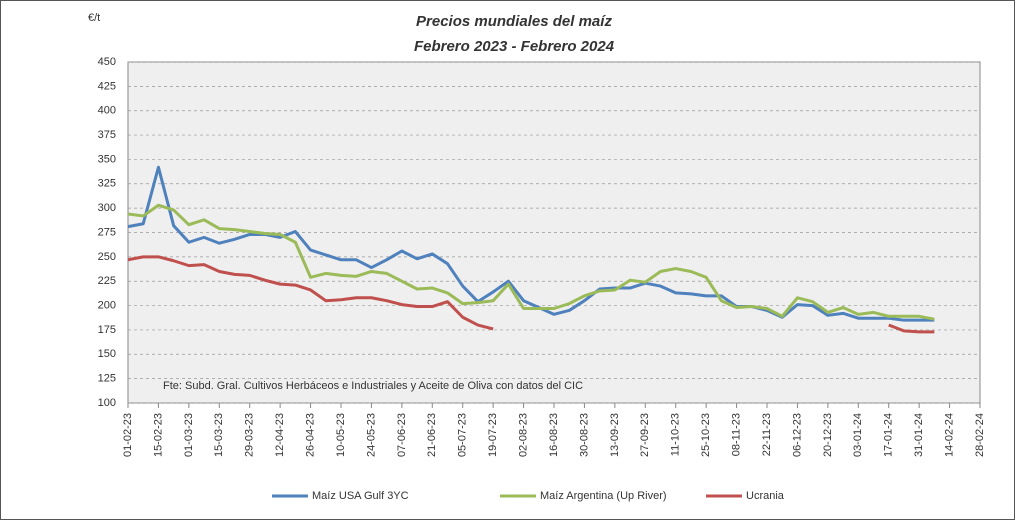 The height and width of the screenshot is (526, 1016). What do you see at coordinates (219, 435) in the screenshot?
I see `x-tick-label: 15-03-23` at bounding box center [219, 435].